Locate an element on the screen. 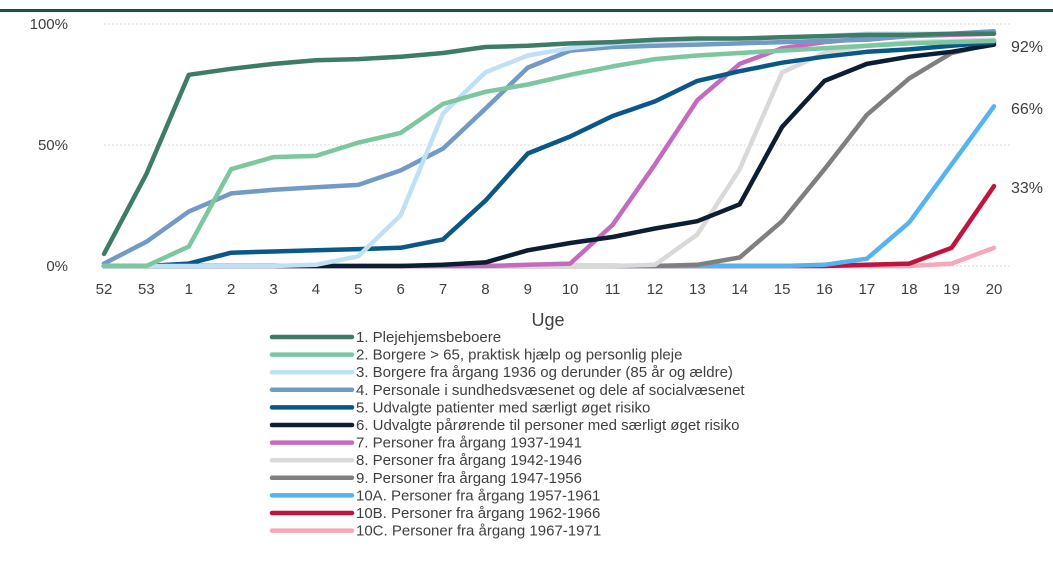 This screenshot has width=1053, height=577. legend-label: 7. Personer fra årgang 1937-1941 is located at coordinates (469, 443).